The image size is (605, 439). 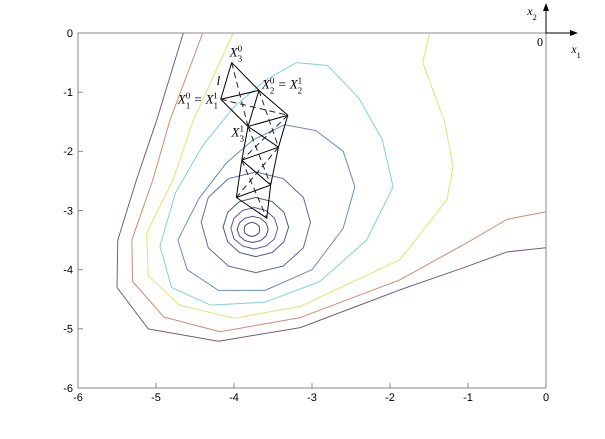 I want to click on y-tick-label: -3, so click(x=68, y=211).